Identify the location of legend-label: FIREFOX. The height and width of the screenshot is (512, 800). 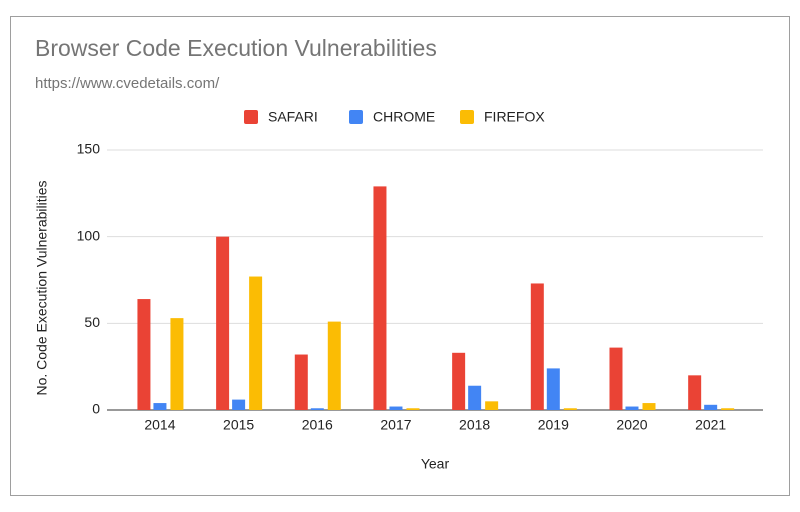
(514, 117).